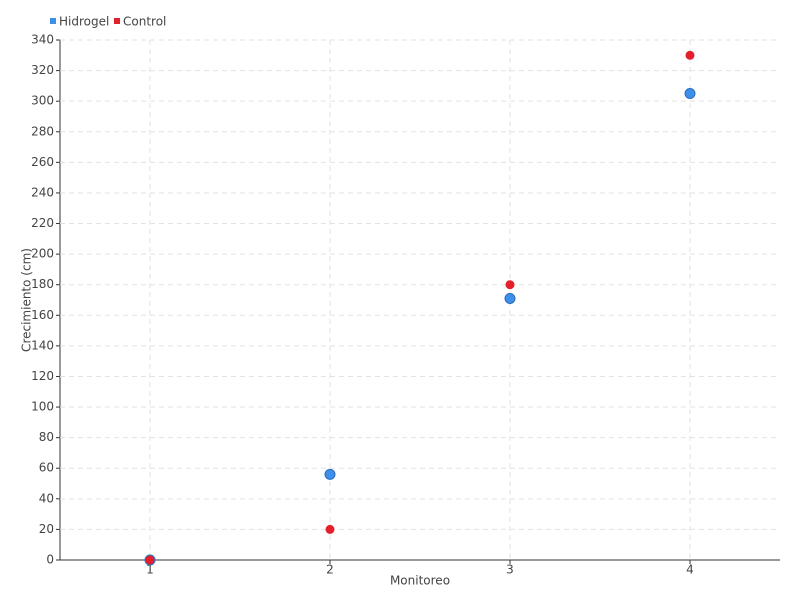  Describe the element at coordinates (42, 407) in the screenshot. I see `y-tick-label: 100` at that location.